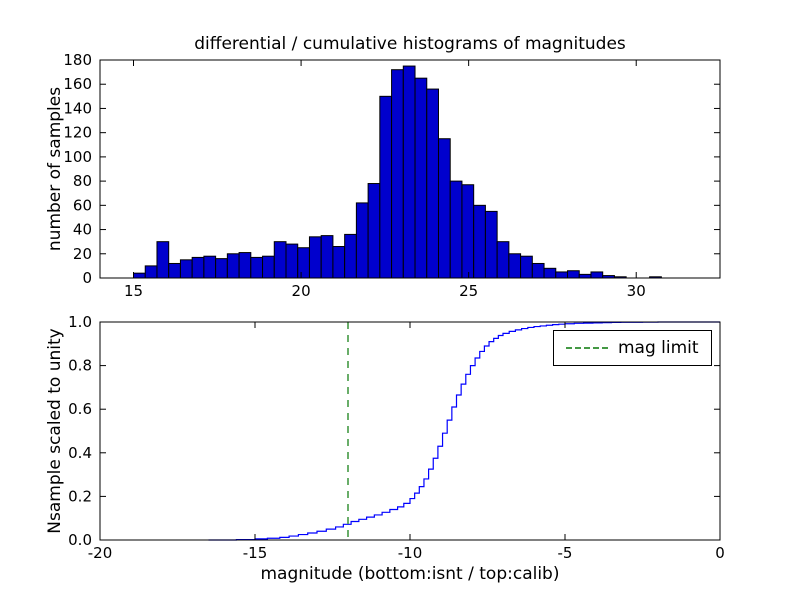 The image size is (800, 600). What do you see at coordinates (77, 108) in the screenshot?
I see `y-tick-label: 140` at bounding box center [77, 108].